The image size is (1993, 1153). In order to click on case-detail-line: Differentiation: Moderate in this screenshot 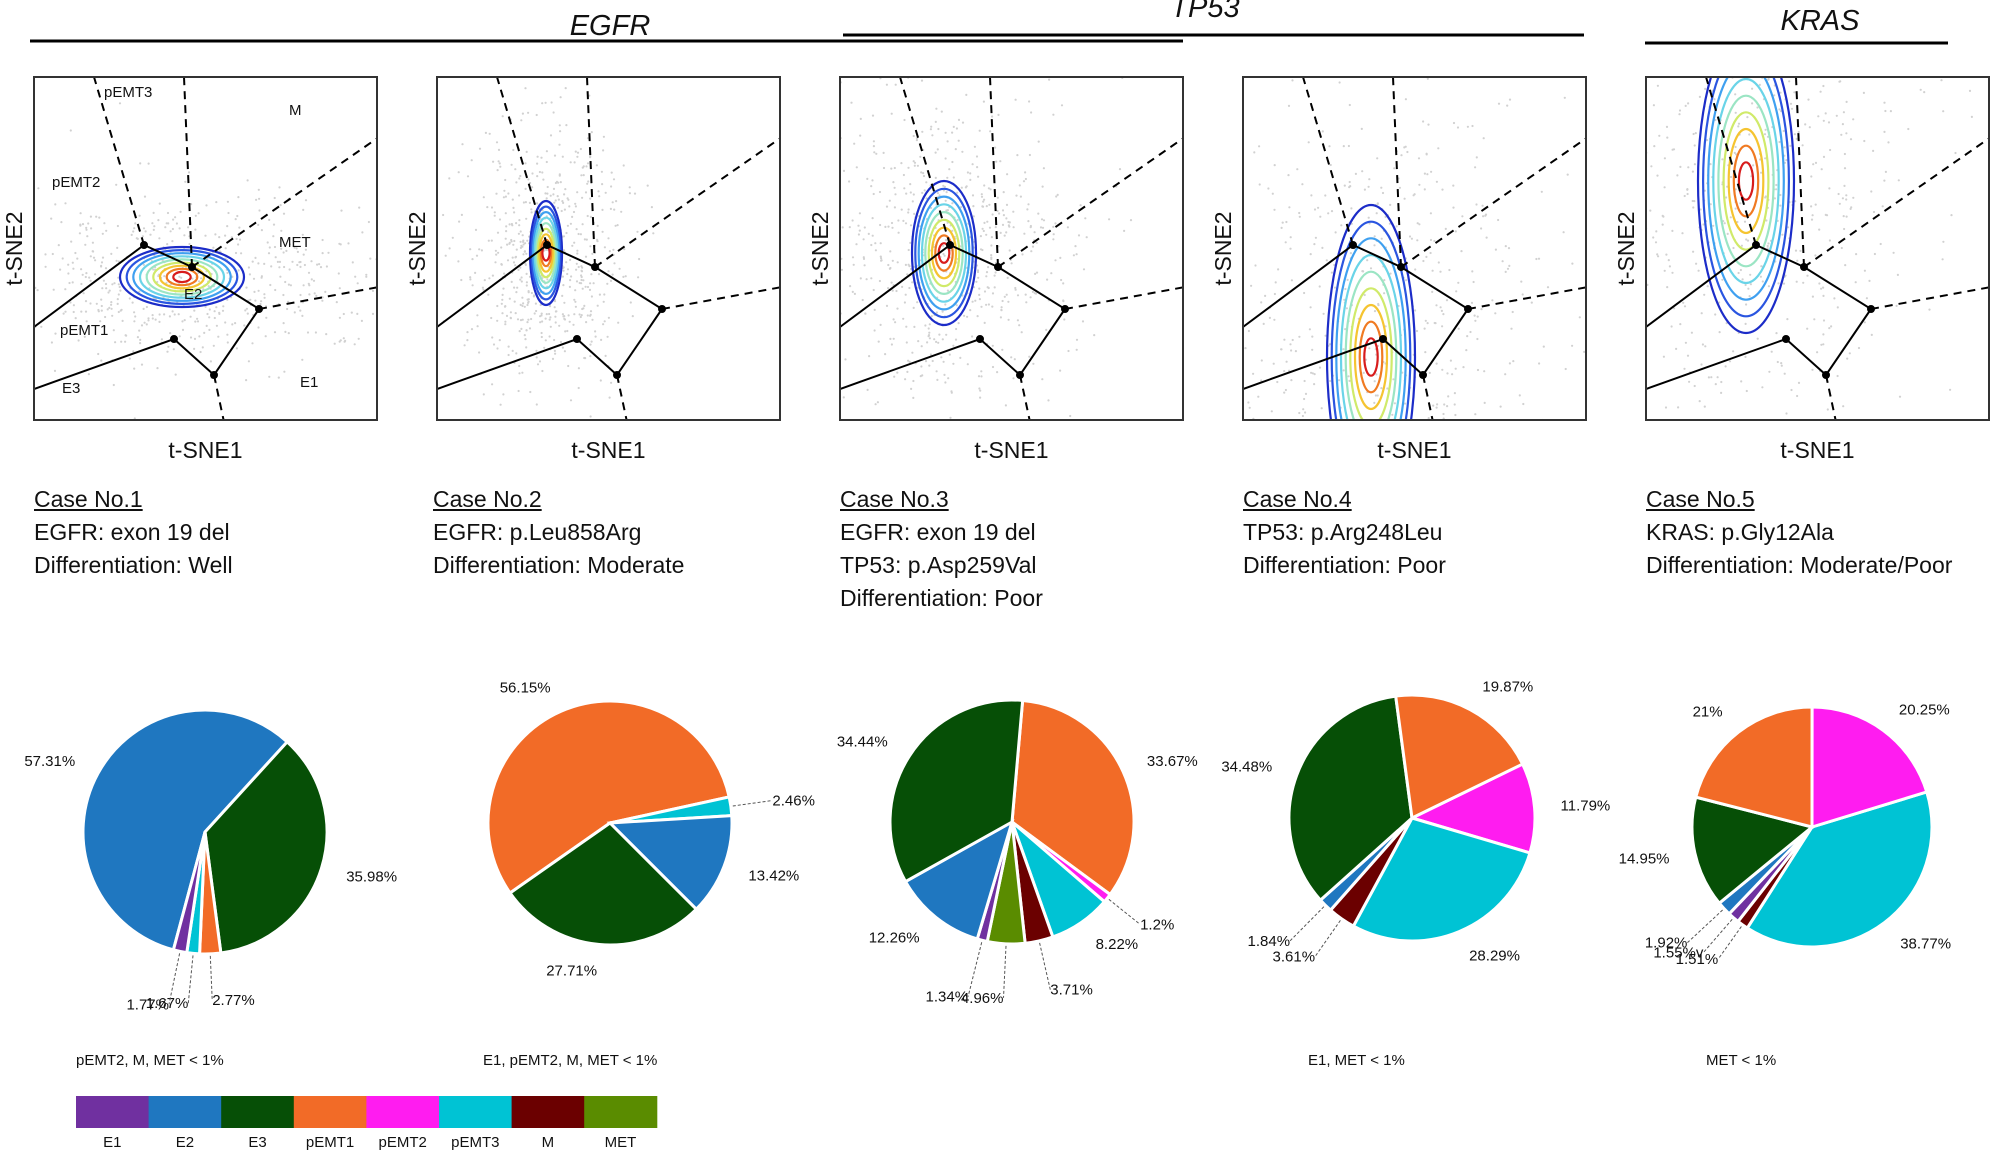, I will do `click(559, 565)`.